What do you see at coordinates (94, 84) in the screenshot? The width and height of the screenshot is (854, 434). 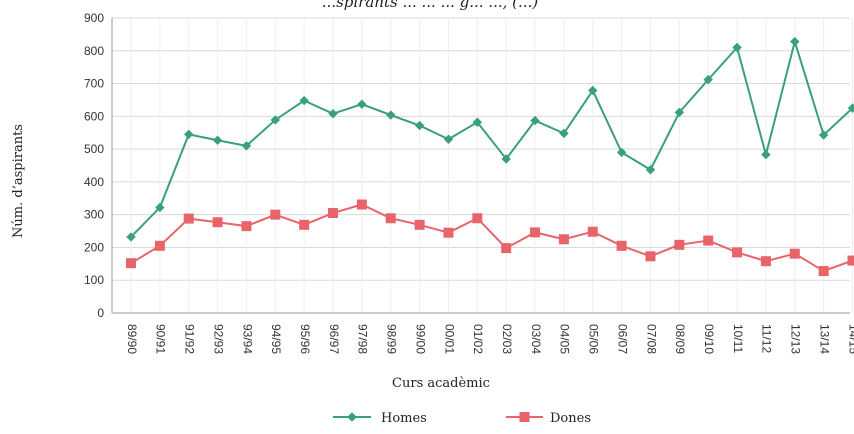 I see `y-tick-label: 700` at bounding box center [94, 84].